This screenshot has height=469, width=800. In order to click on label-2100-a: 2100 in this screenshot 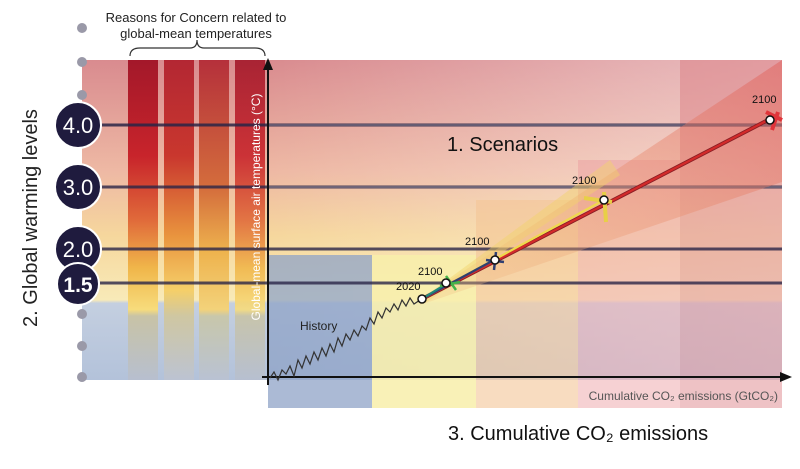, I will do `click(430, 272)`.